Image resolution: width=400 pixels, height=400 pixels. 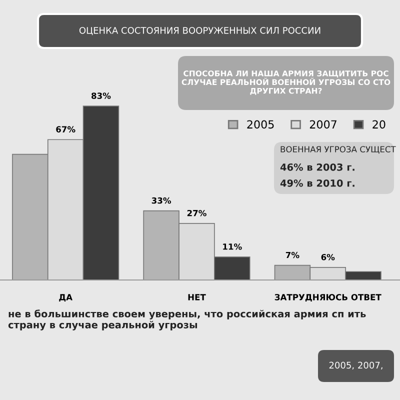 What do you see at coordinates (199, 31) in the screenshot?
I see `chart-title: ОЦЕНКА СОСТОЯНИЯ ВООРУЖЕННЫХ СИЛ РОССИИ` at bounding box center [199, 31].